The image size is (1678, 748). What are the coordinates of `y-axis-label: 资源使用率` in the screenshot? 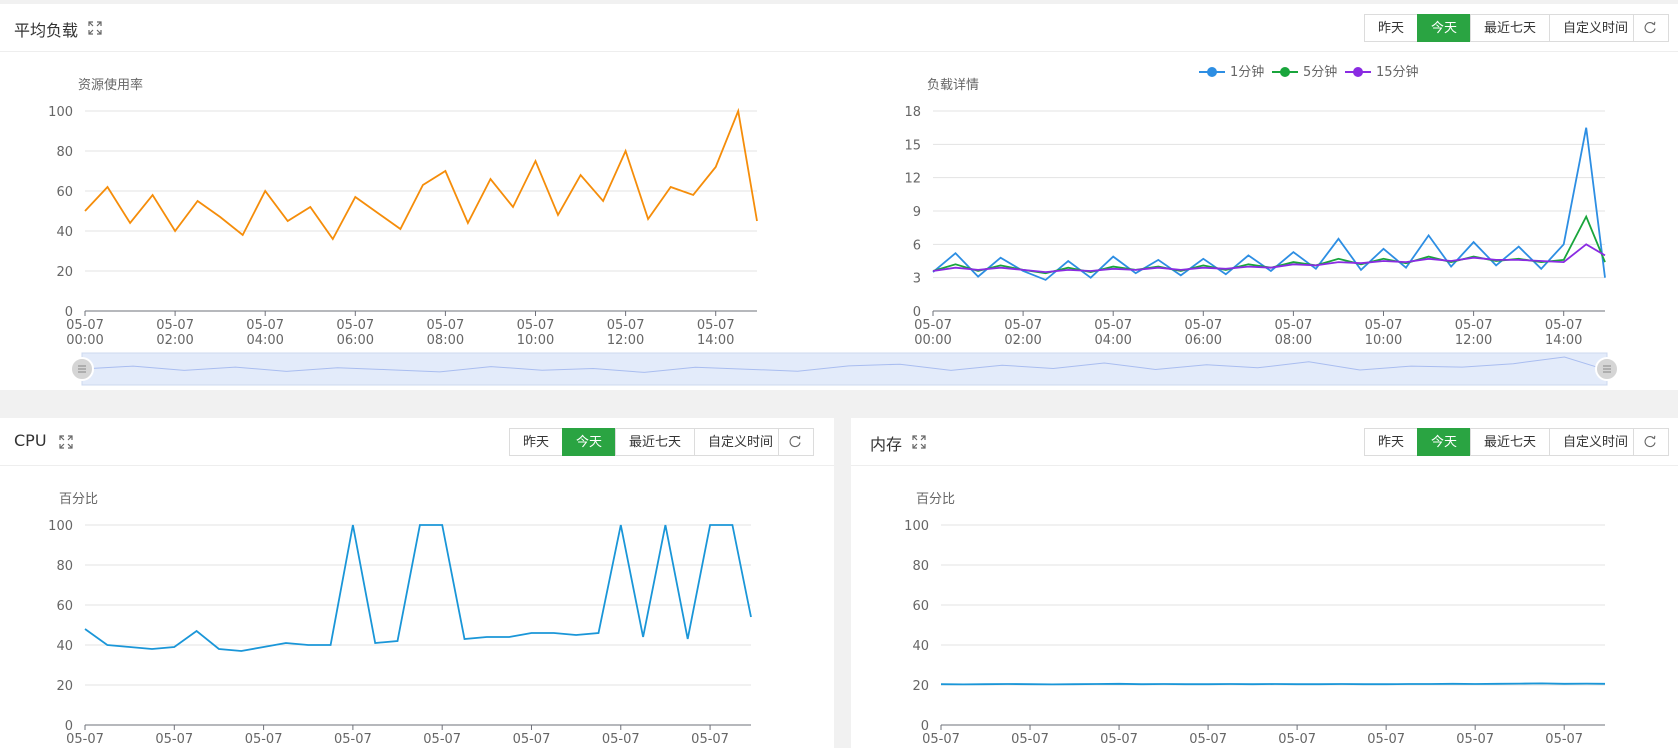 It's located at (110, 85).